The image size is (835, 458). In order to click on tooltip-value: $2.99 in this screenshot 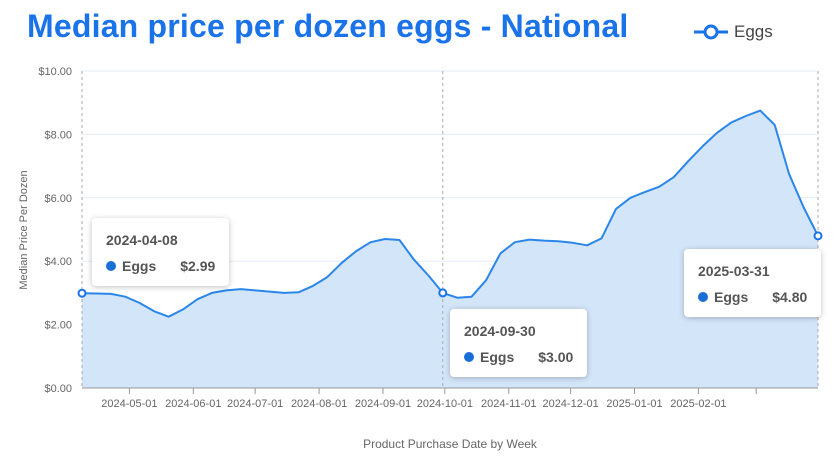, I will do `click(198, 266)`.